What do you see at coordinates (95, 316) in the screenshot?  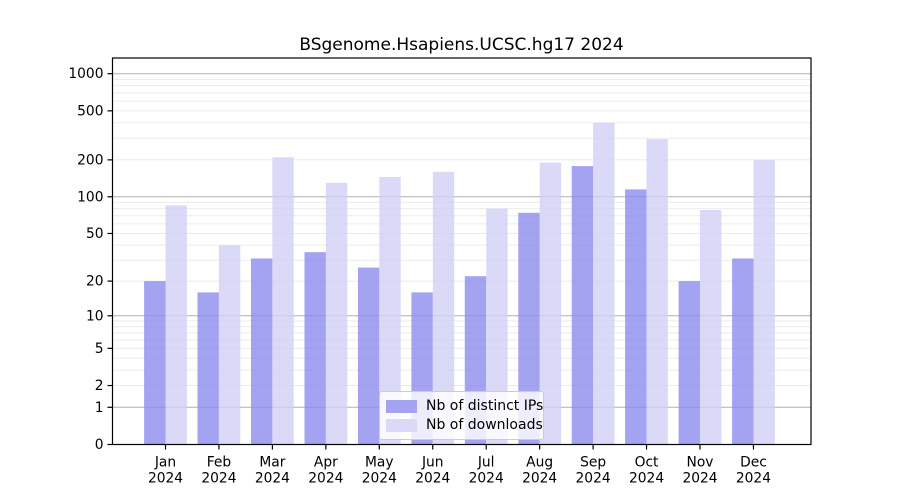 I see `y-tick-label: 10` at bounding box center [95, 316].